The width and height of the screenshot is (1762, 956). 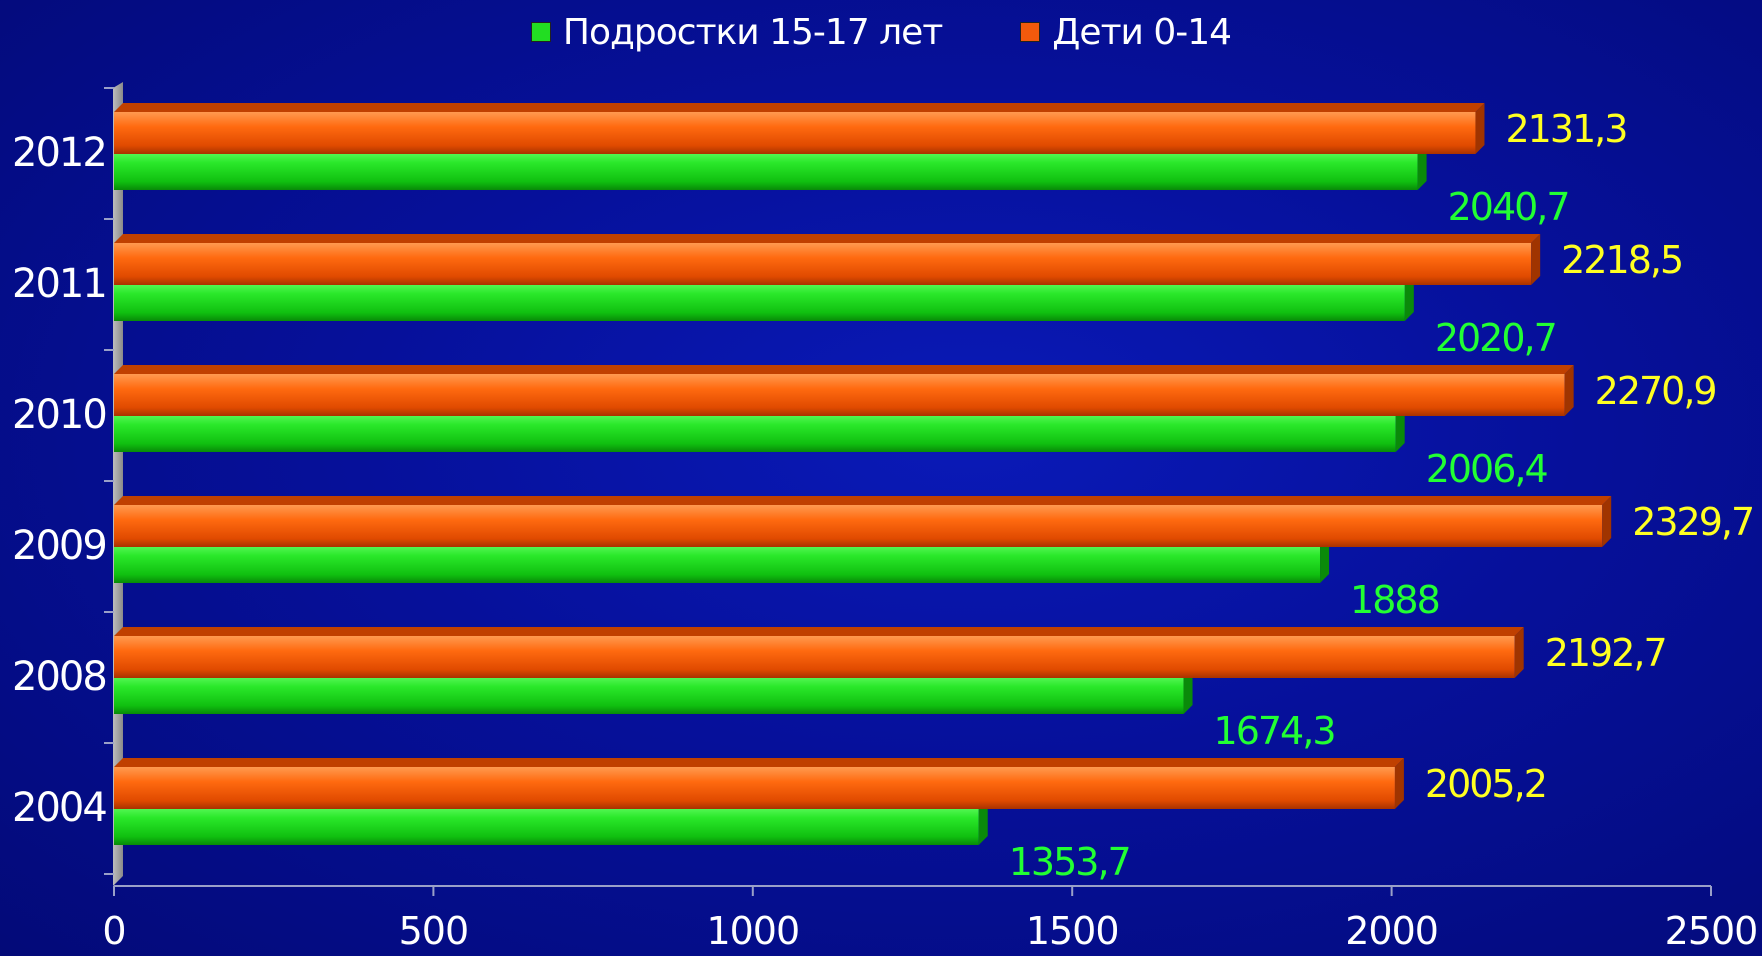 I want to click on data-label-children: 2218,5, so click(x=1621, y=260).